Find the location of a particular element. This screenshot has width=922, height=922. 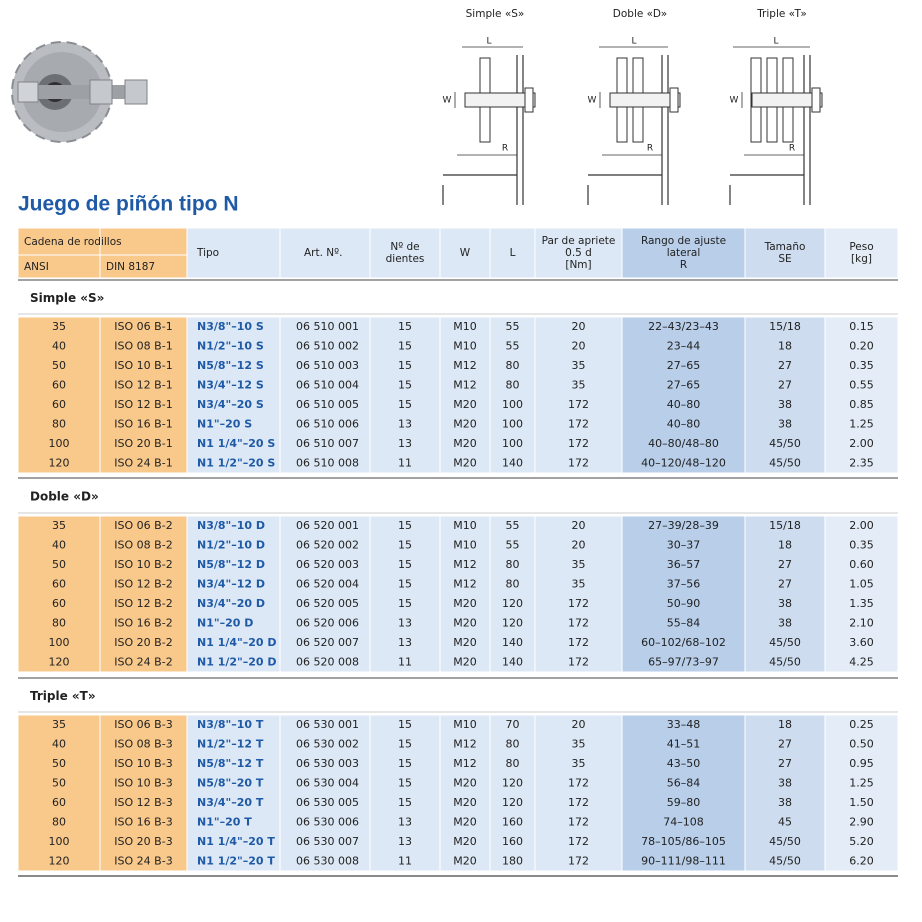

table-cell: 06 530 001 is located at coordinates (327, 724).